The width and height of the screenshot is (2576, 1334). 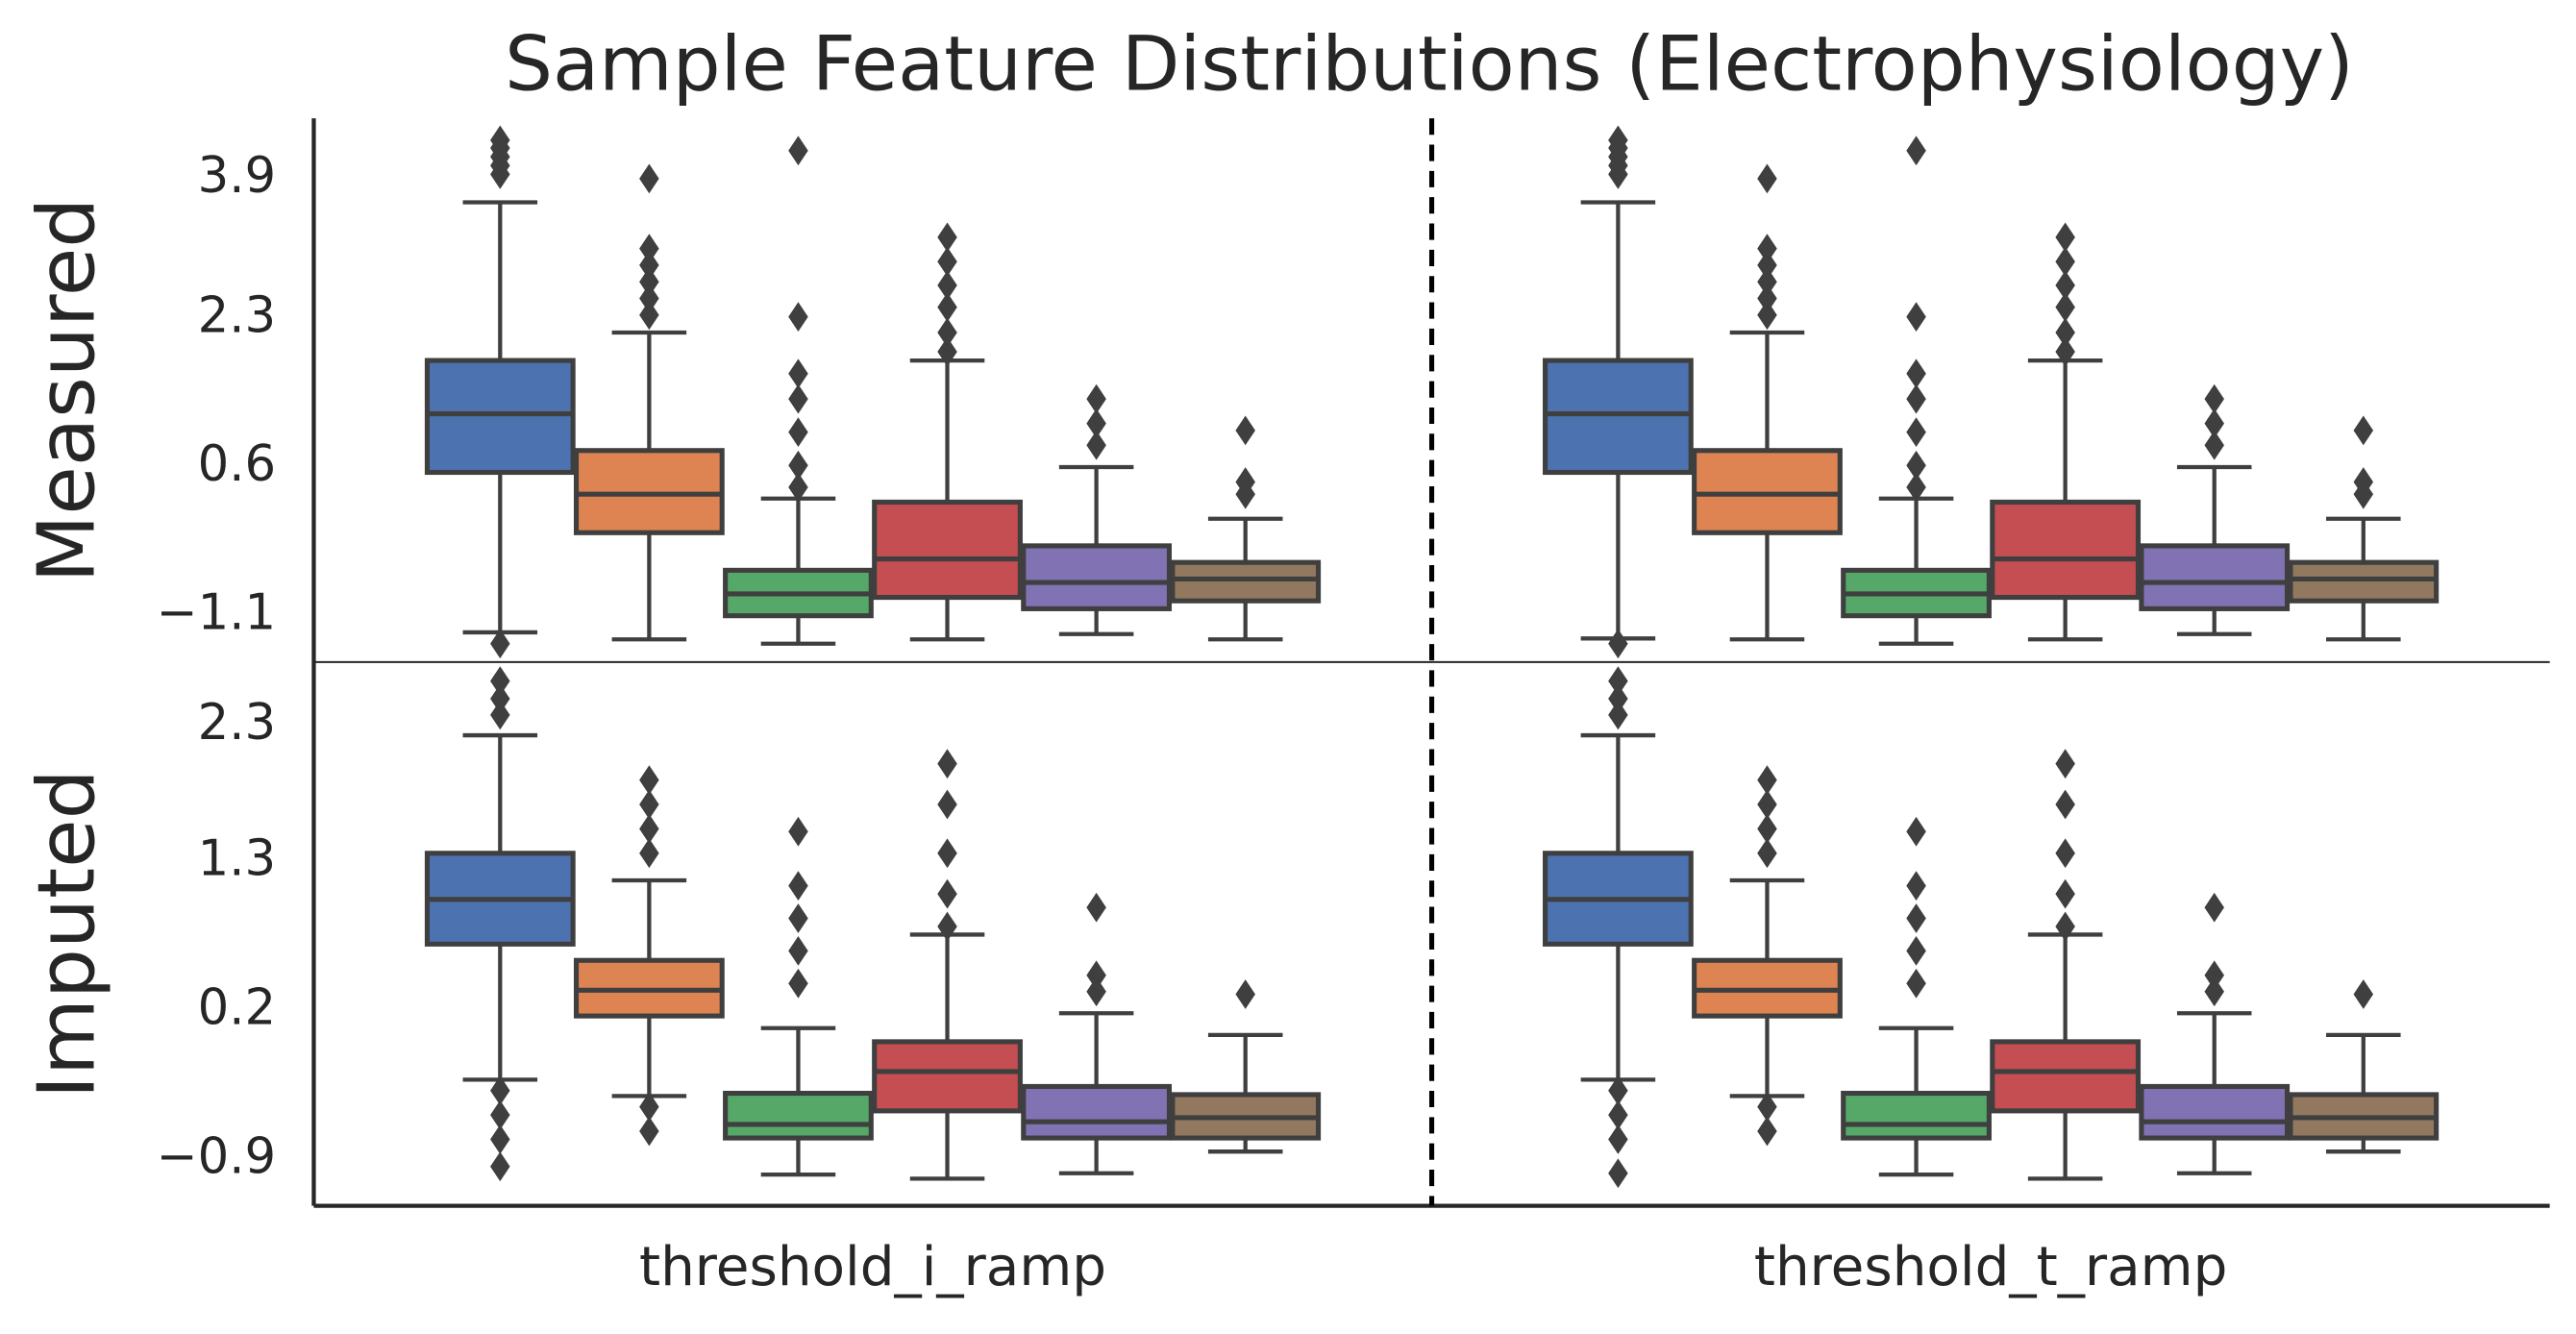 I want to click on y-tick-label: −0.9, so click(x=216, y=1157).